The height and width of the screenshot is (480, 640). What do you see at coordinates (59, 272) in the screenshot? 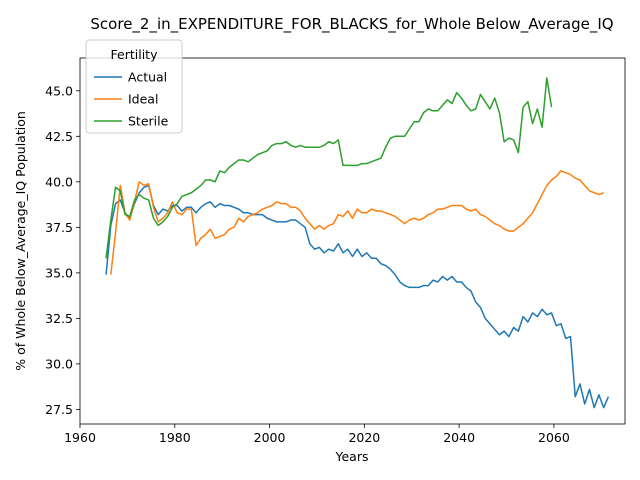
I see `y-tick-label: 35.0` at bounding box center [59, 272].